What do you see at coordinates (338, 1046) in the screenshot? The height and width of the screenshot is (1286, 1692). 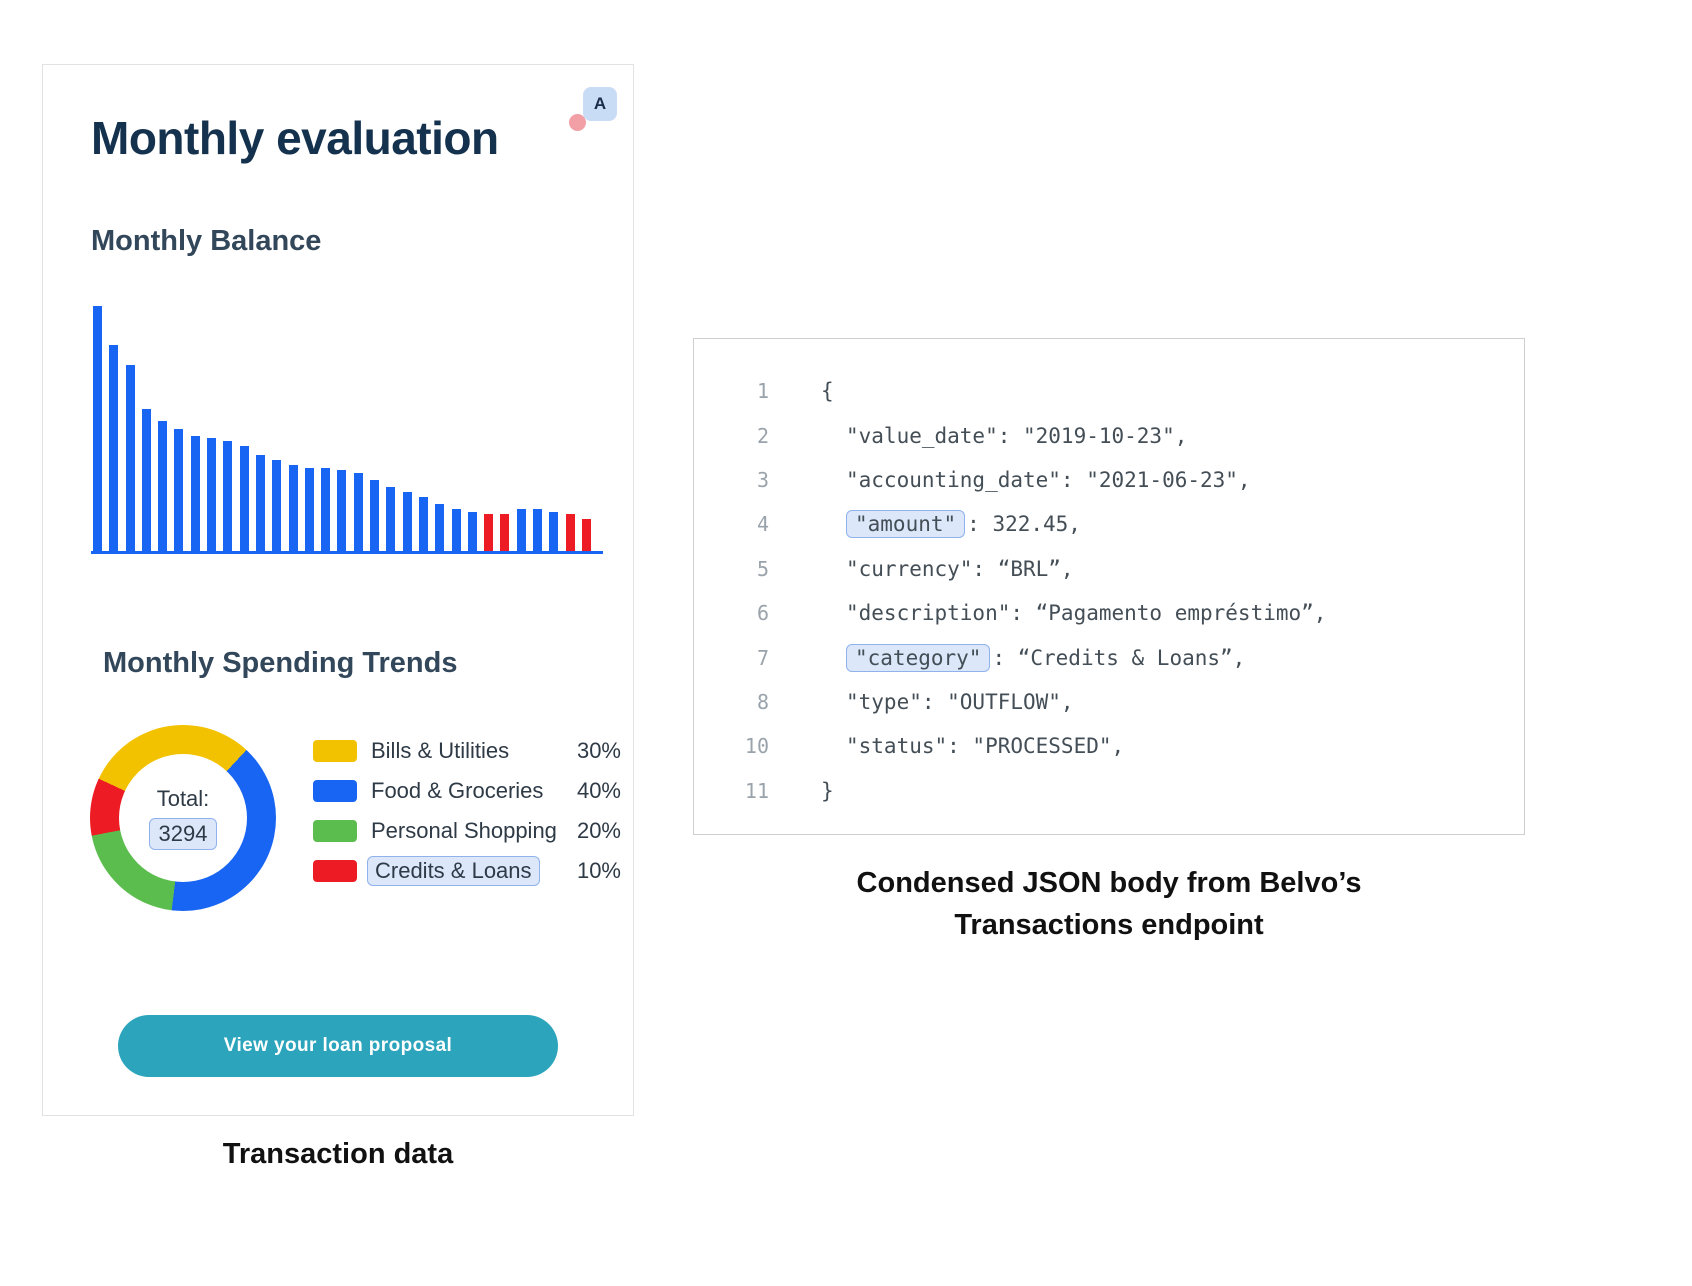 I see `loan-proposal-button: View your loan proposal` at bounding box center [338, 1046].